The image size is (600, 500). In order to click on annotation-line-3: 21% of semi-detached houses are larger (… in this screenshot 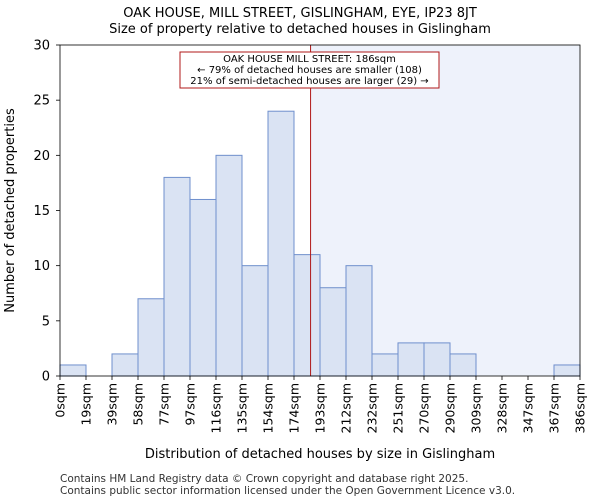, I will do `click(309, 81)`.